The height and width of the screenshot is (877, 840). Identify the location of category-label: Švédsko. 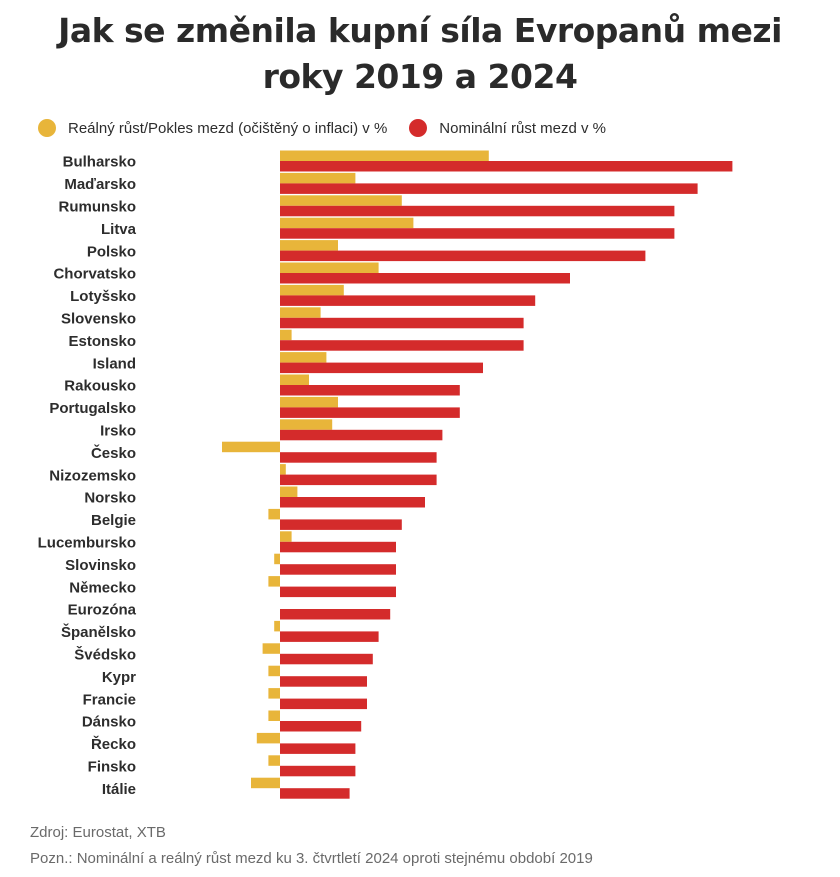
(105, 655).